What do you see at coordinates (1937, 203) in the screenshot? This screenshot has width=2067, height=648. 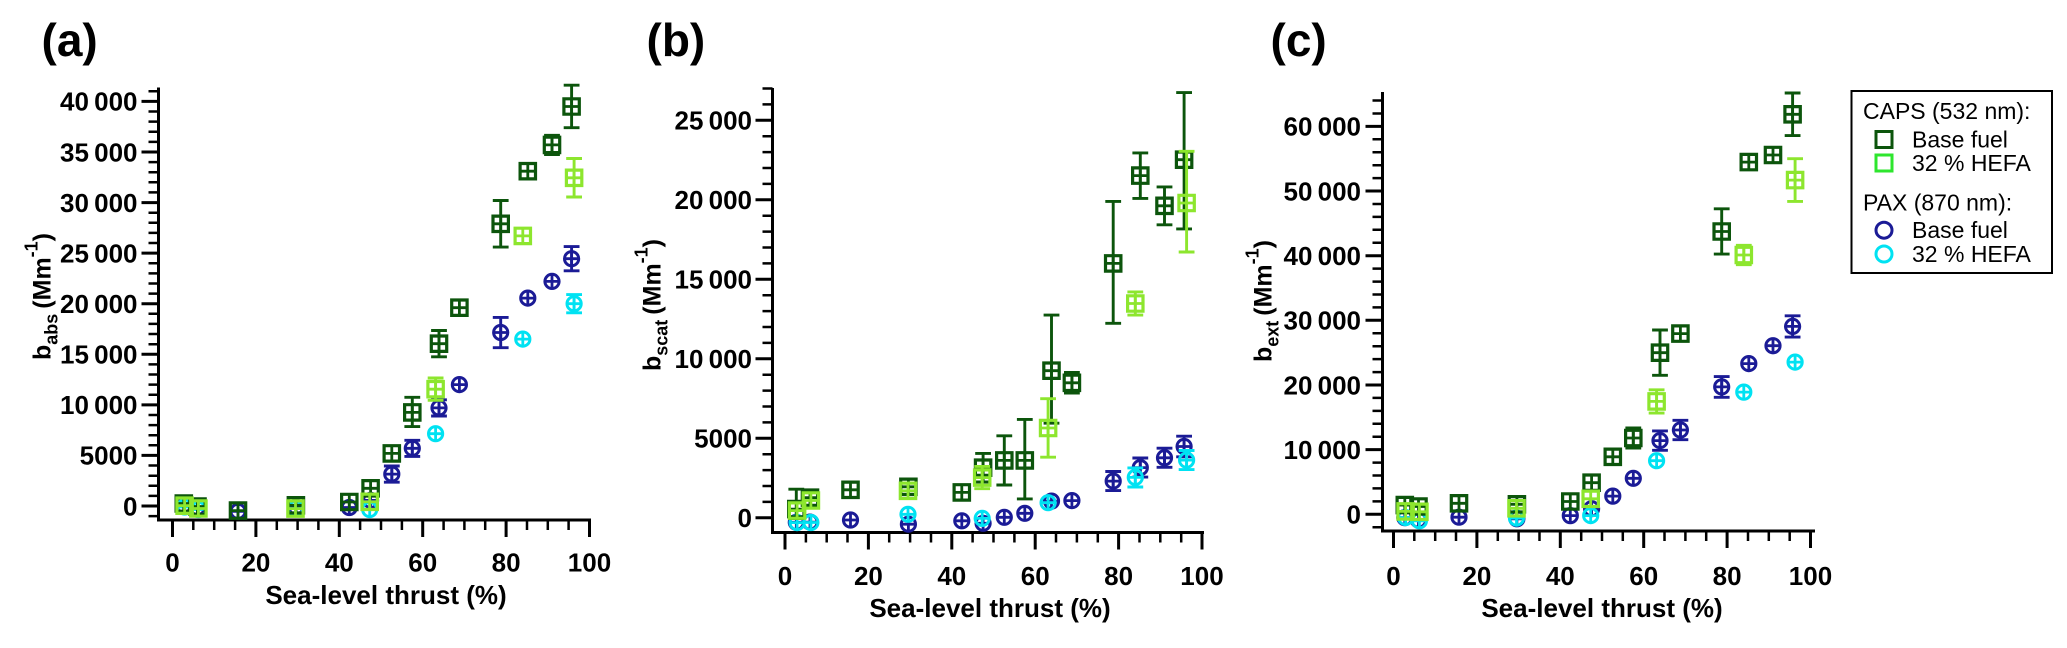 I see `svg-text: PAX (870 nm):` at bounding box center [1937, 203].